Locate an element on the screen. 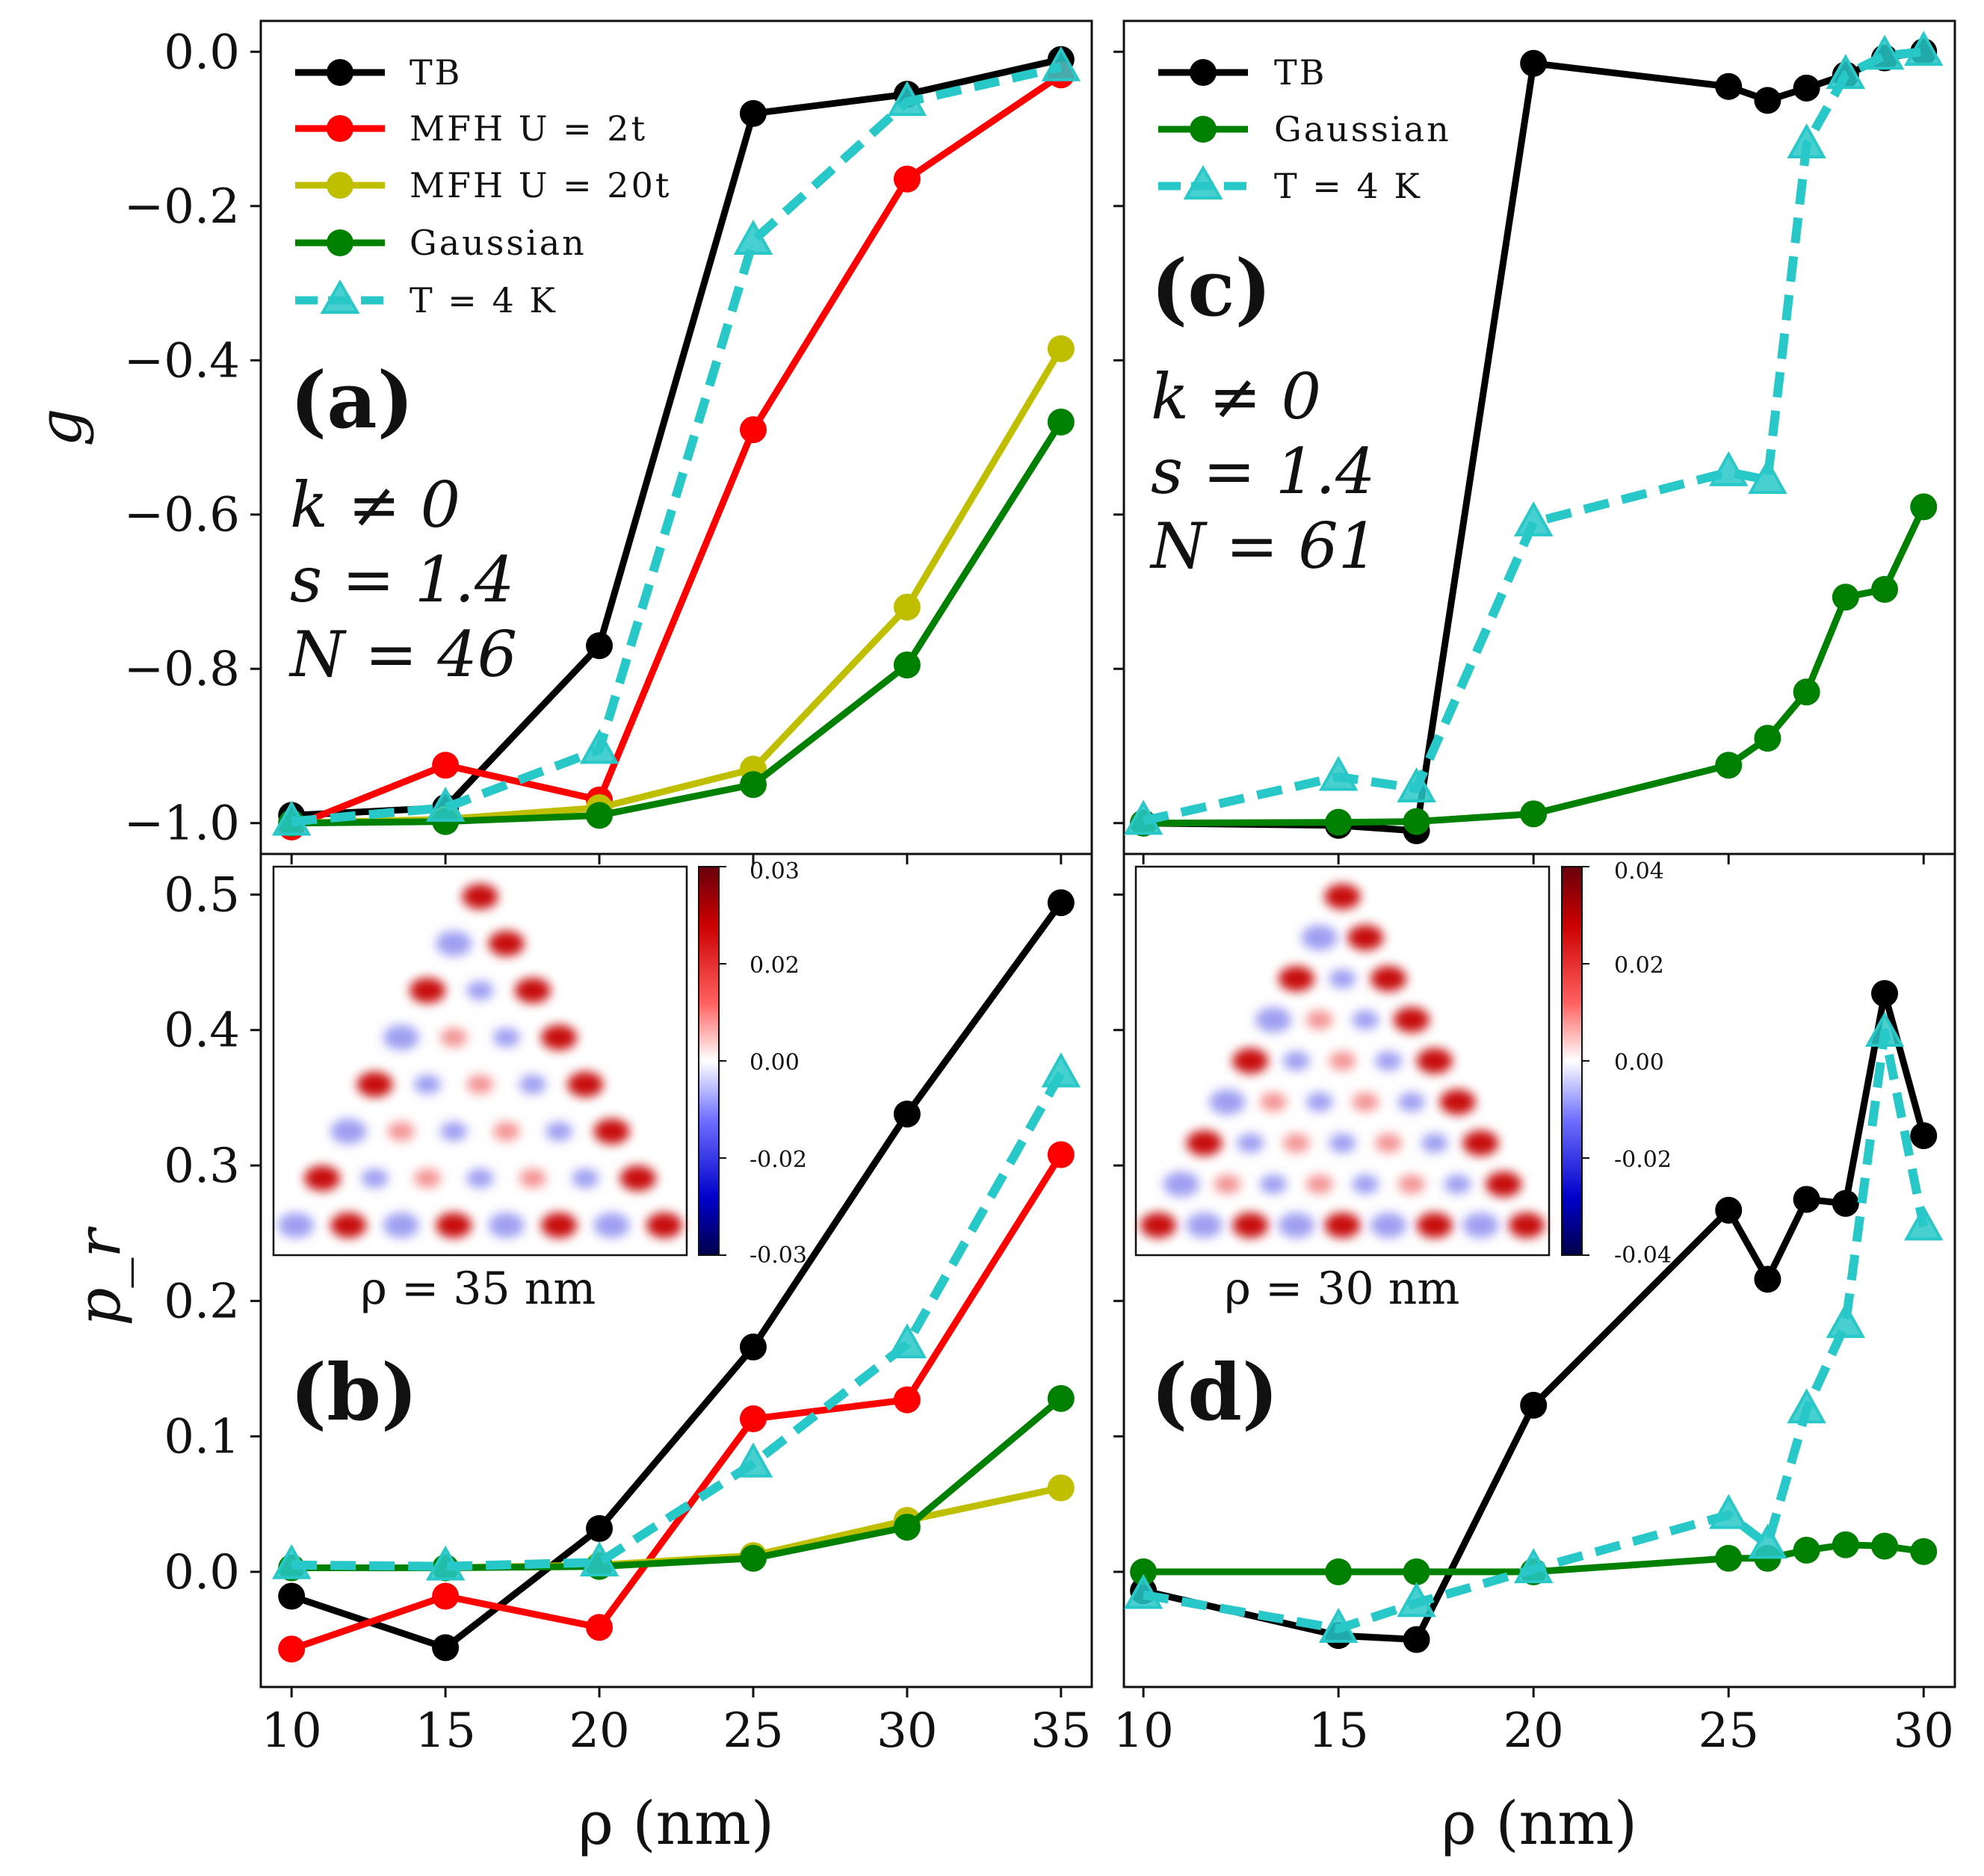 This screenshot has width=1984, height=1876. data-point-a-t-4-k is located at coordinates (291, 818).